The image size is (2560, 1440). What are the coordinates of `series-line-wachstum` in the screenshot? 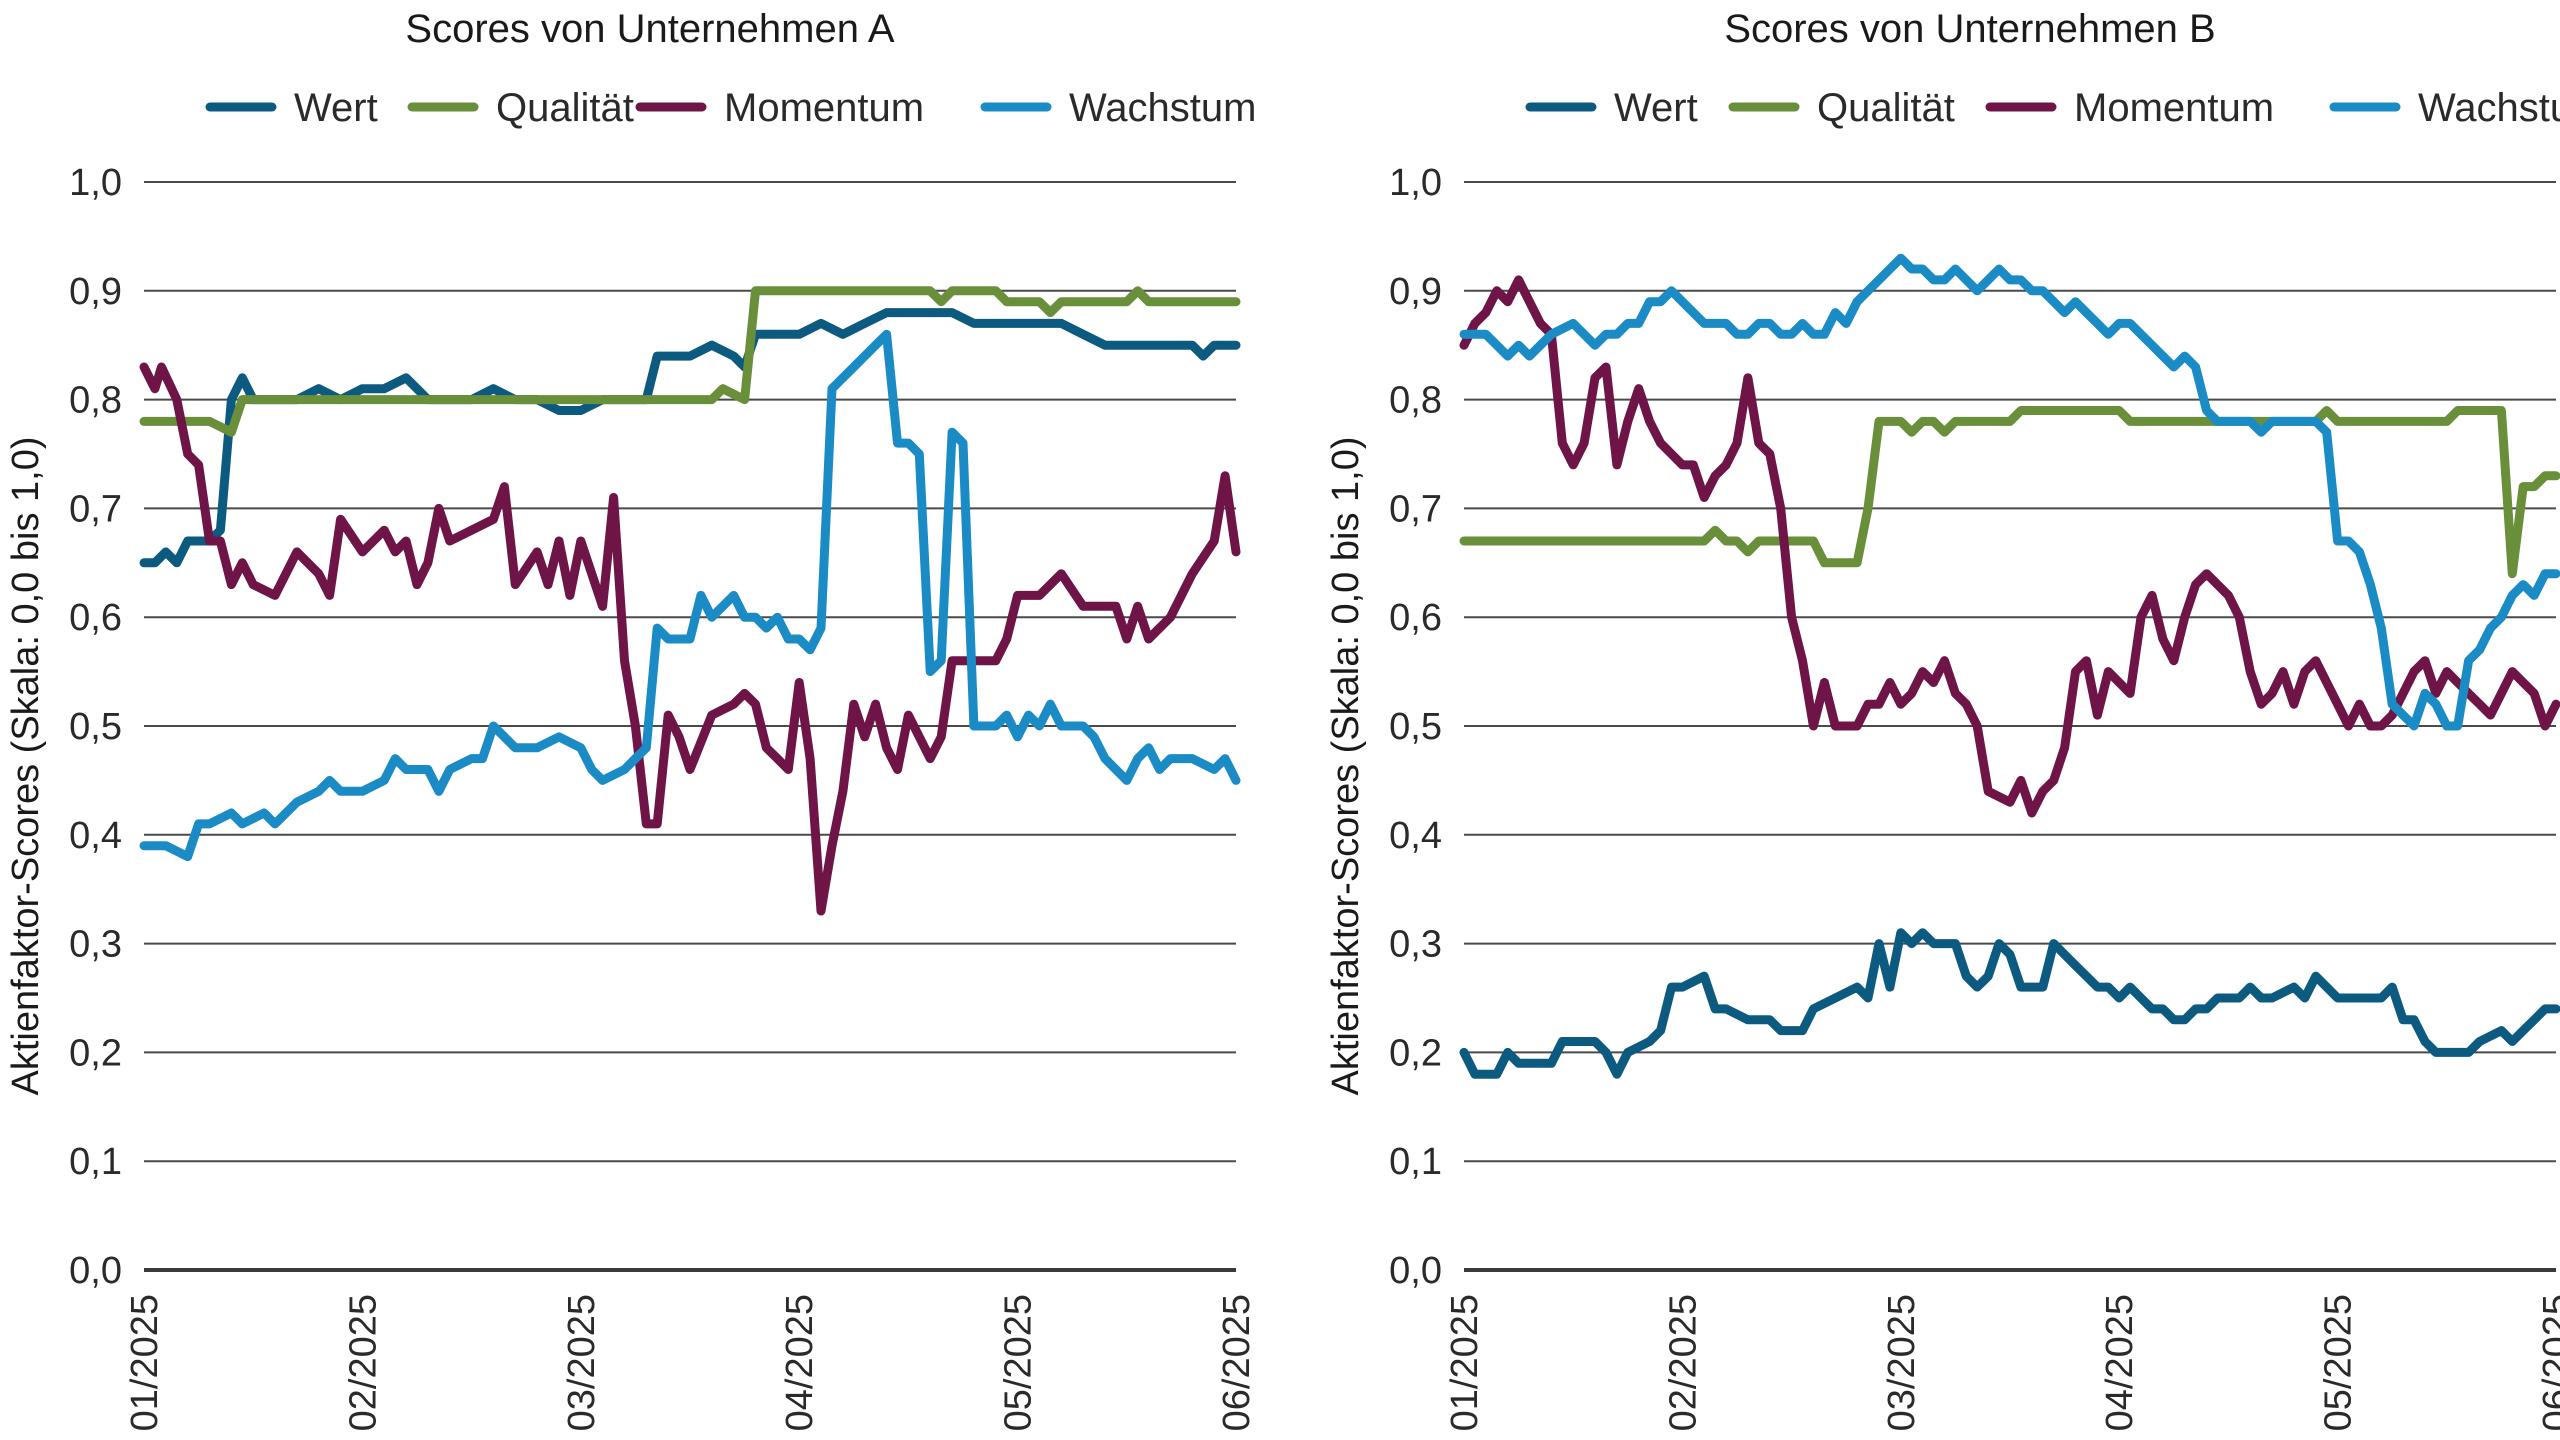 It's located at (2009, 492).